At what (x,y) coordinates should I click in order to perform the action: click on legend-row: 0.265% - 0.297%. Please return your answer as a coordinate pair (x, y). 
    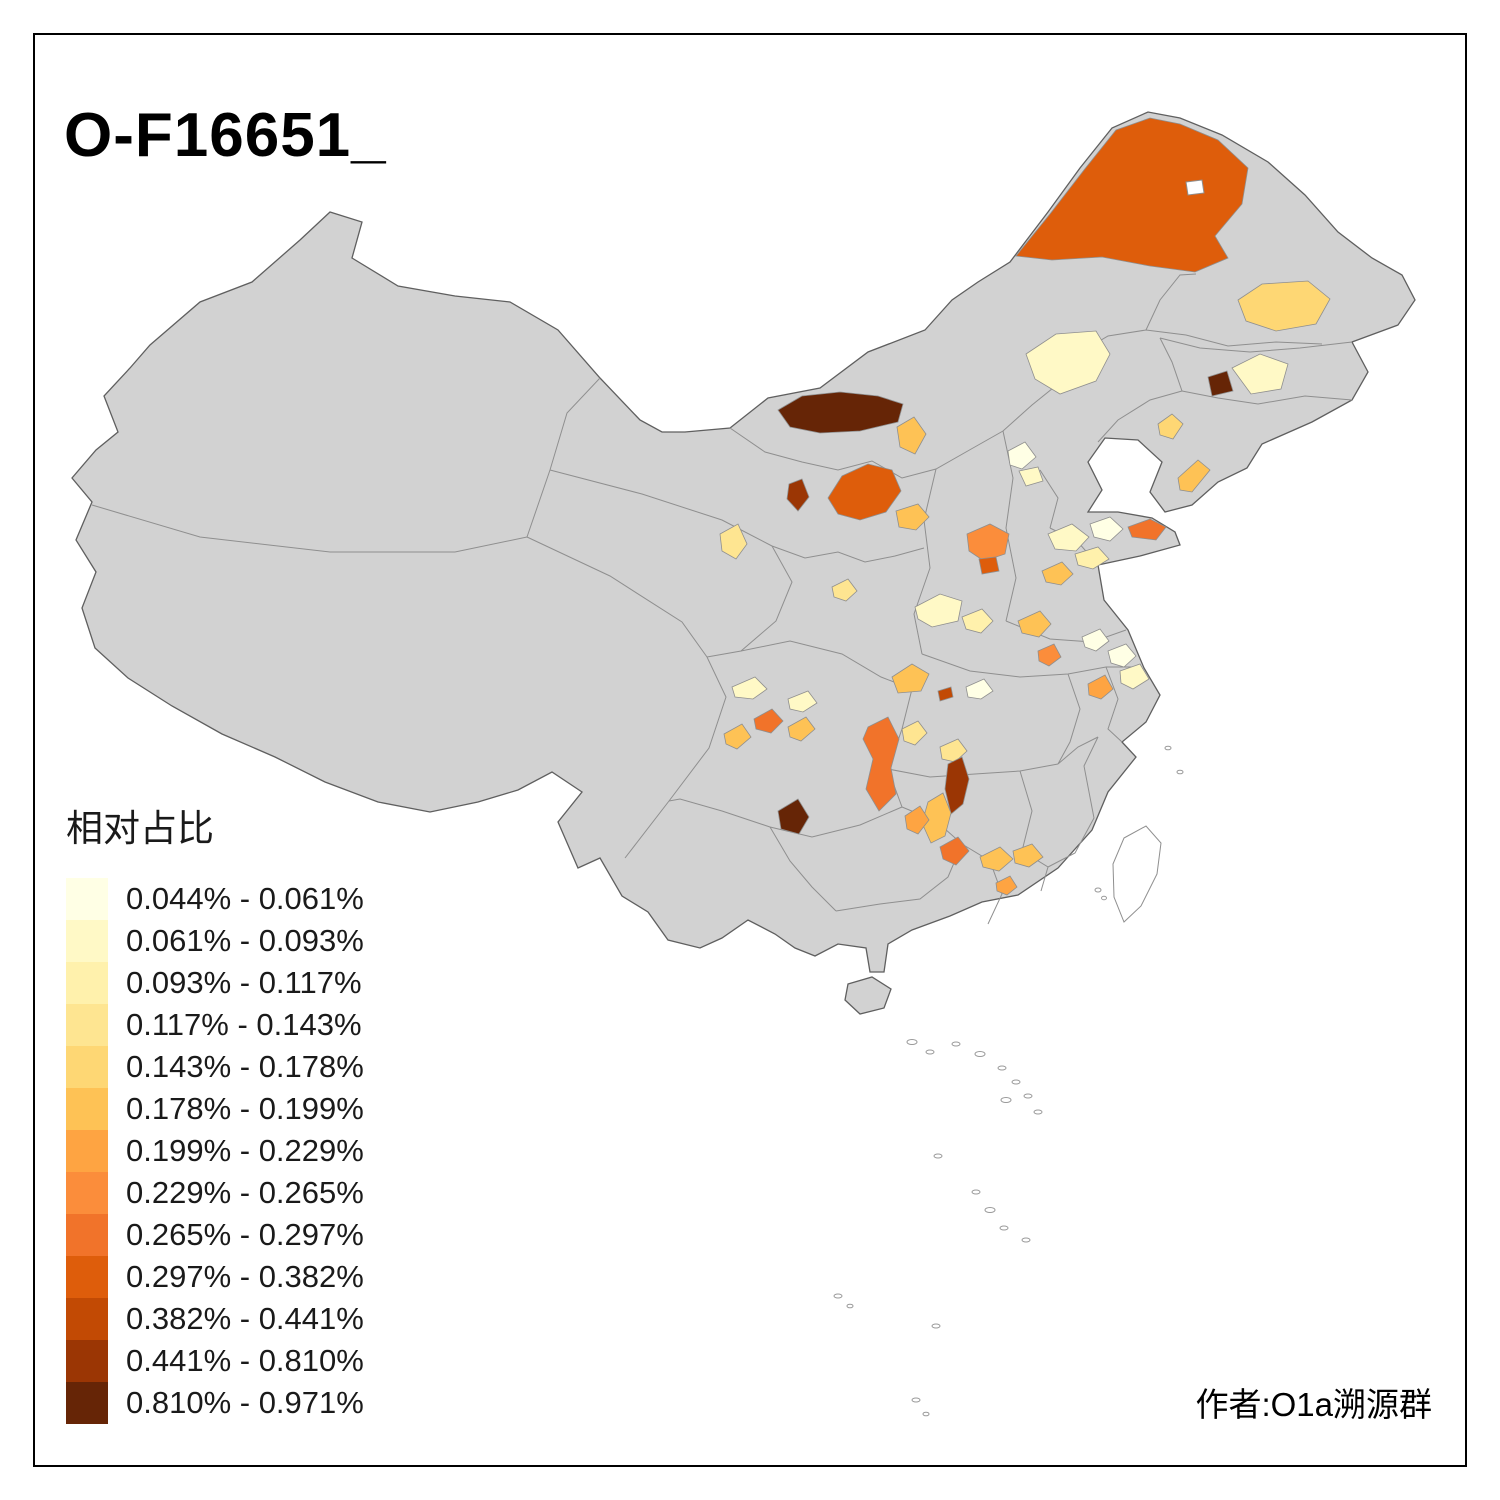
    Looking at the image, I should click on (215, 1235).